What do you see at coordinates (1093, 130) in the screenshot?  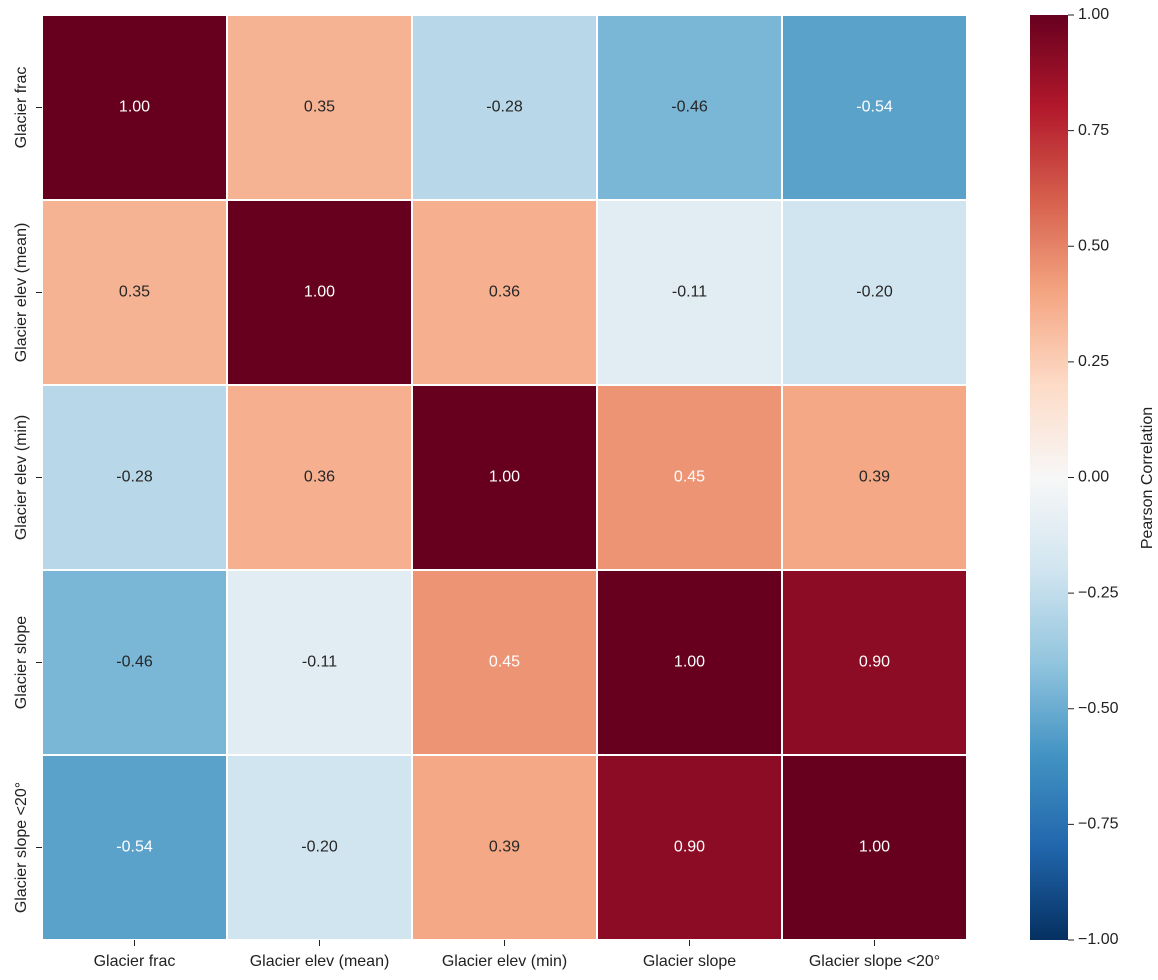 I see `colorbar-tick-label: 0.75` at bounding box center [1093, 130].